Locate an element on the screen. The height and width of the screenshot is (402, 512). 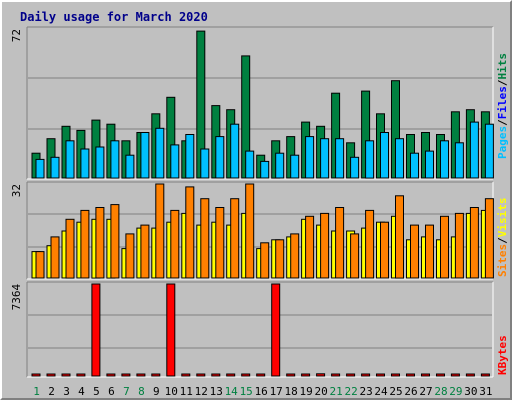
x-tick-label: 26 is located at coordinates (410, 391).